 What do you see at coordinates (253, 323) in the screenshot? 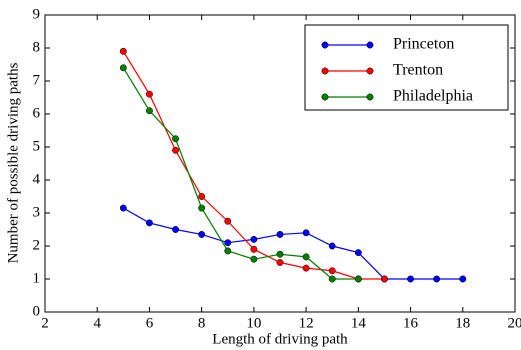
I see `x-tick-label: 10` at bounding box center [253, 323].